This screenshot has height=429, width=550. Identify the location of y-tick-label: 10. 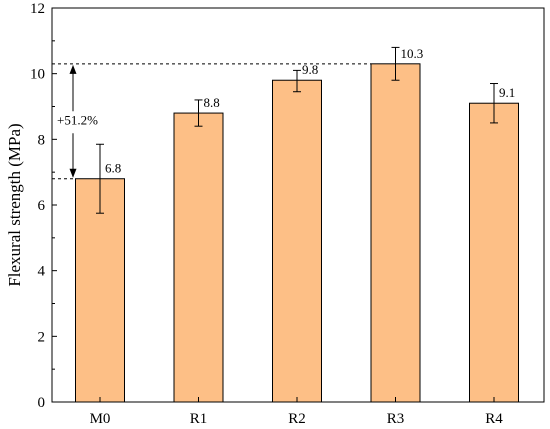
(37, 75).